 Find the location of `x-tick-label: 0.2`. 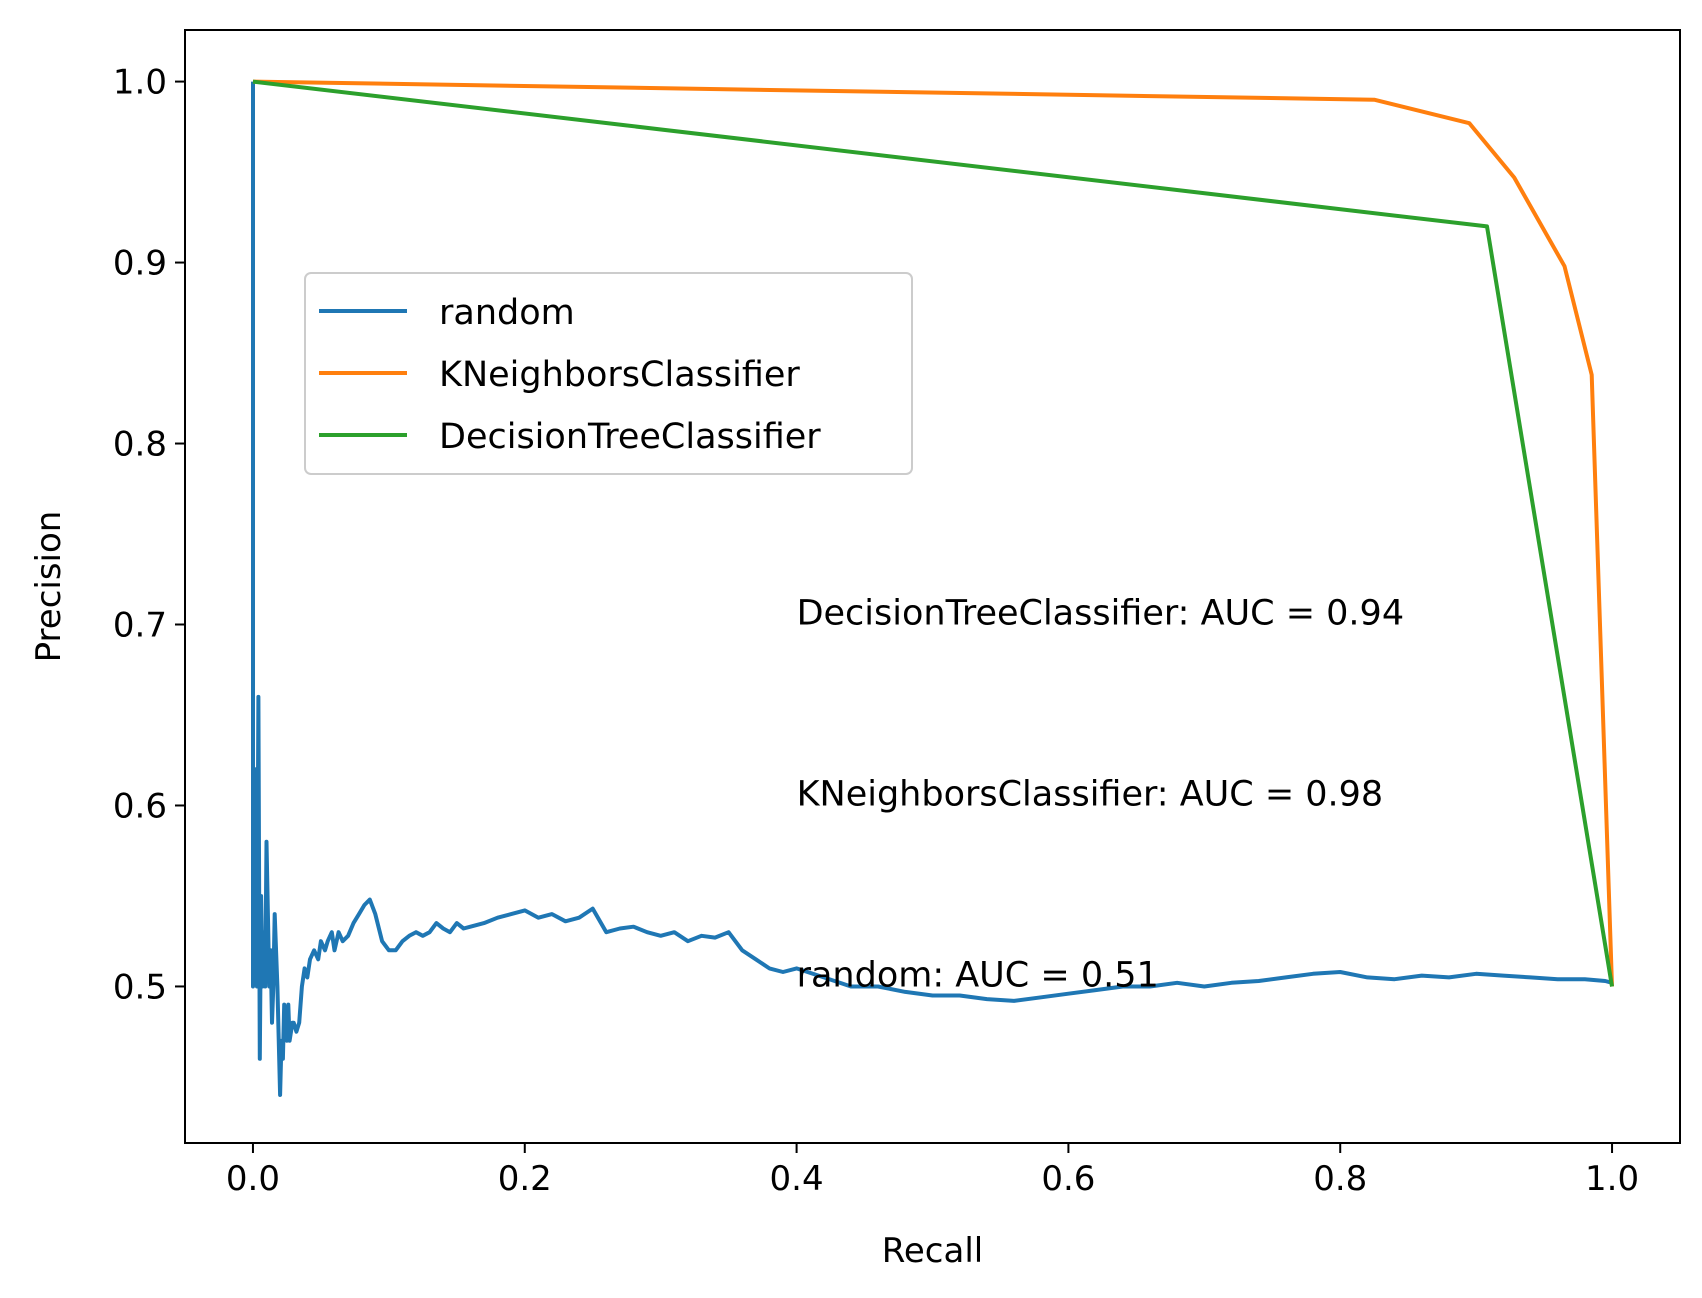

x-tick-label: 0.2 is located at coordinates (525, 1179).